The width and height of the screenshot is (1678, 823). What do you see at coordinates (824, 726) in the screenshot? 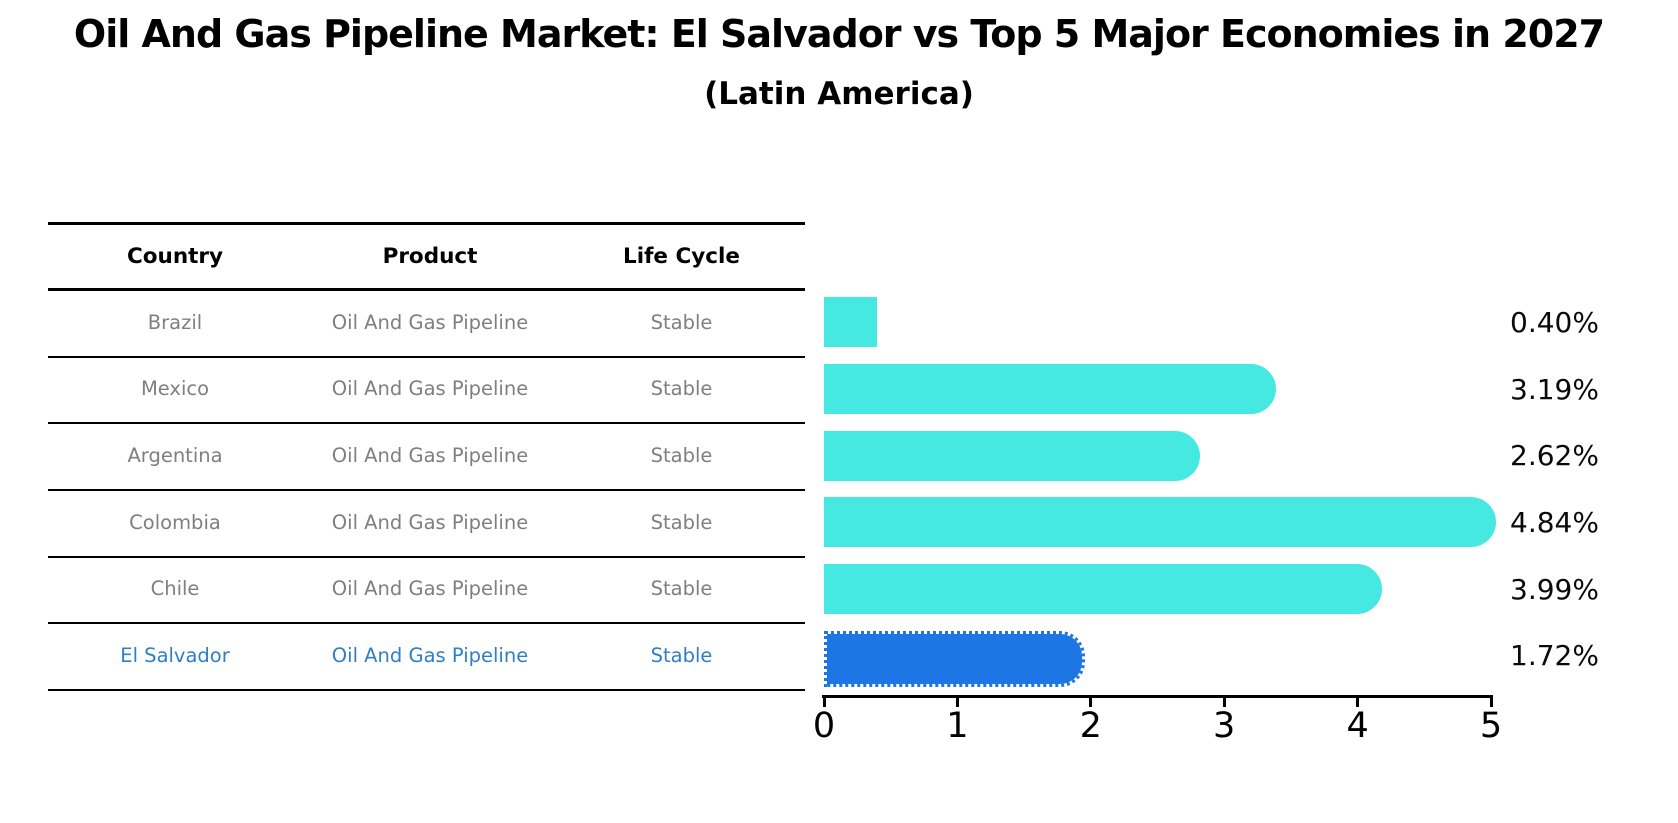
I see `x-axis-tick-label-0: 0` at bounding box center [824, 726].